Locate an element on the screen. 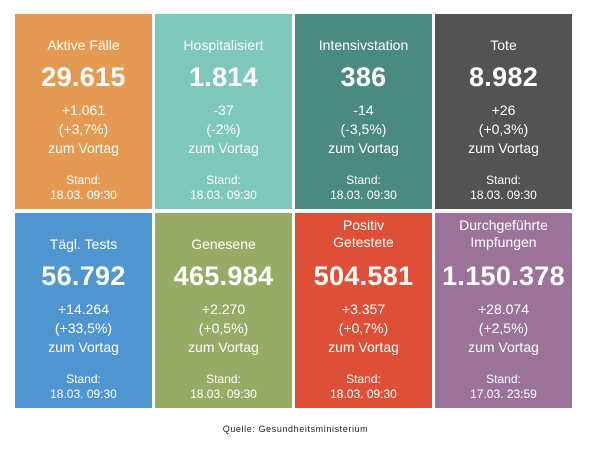 This screenshot has height=449, width=591. tile-change: -37 (-2%) zum Vortag is located at coordinates (223, 129).